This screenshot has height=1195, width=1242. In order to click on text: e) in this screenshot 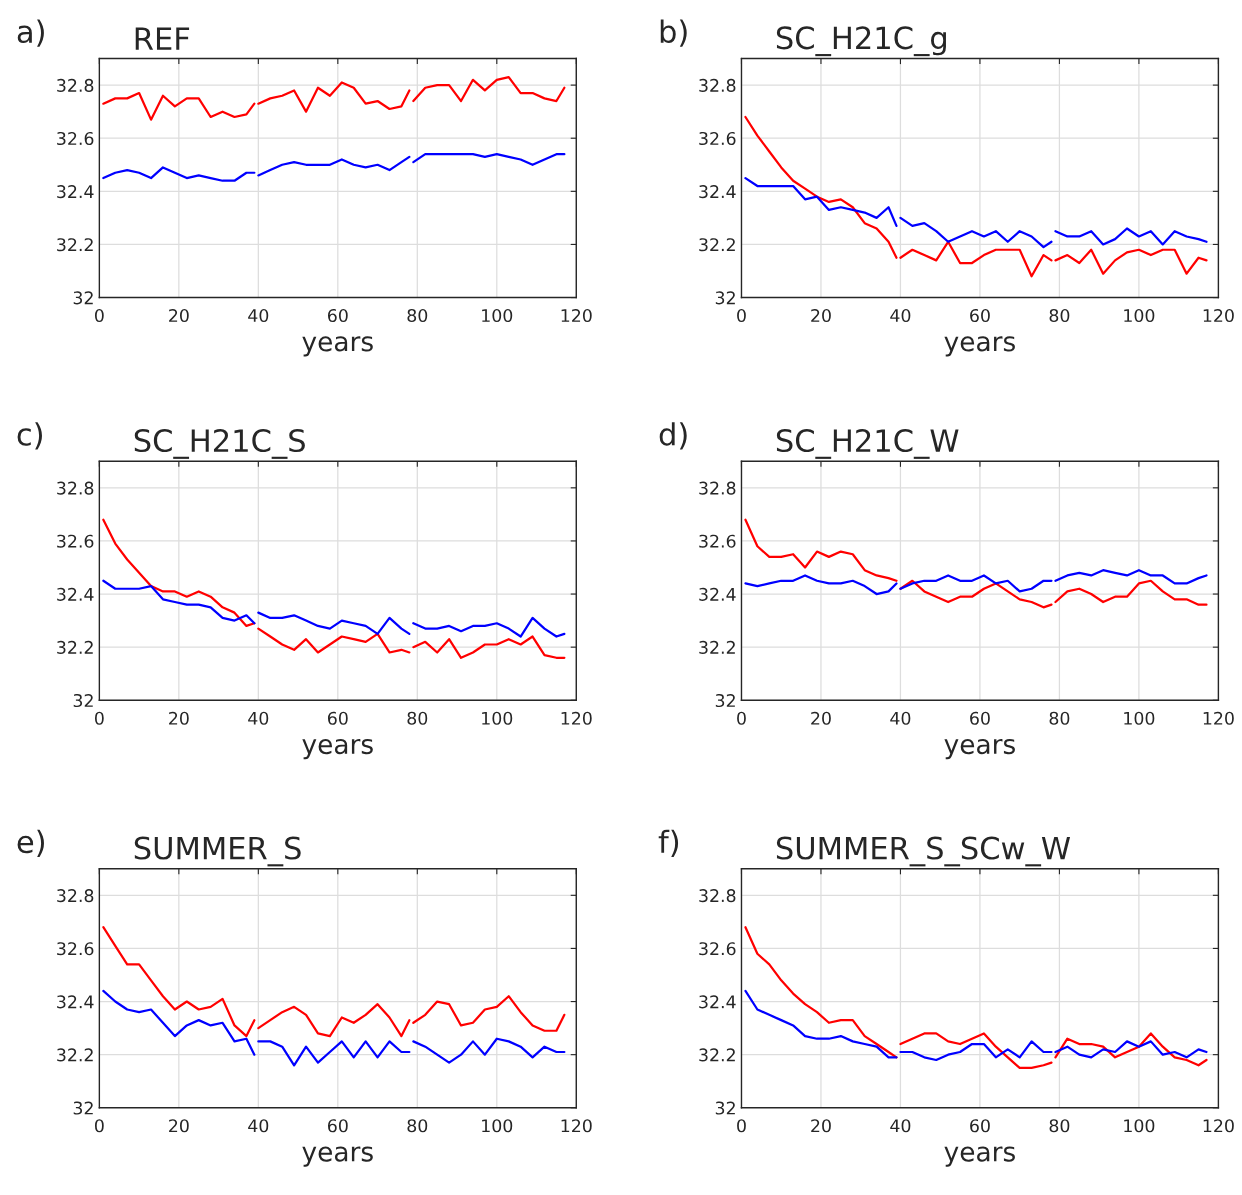, I will do `click(30, 843)`.